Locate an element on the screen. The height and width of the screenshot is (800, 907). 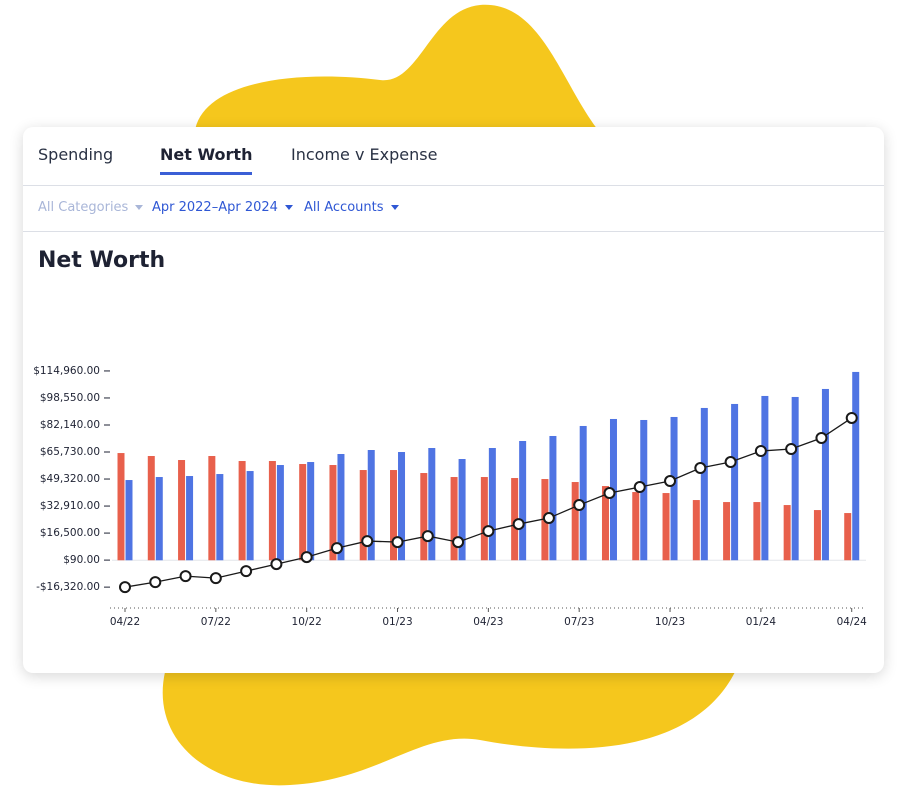
tab-bar: Spending Net Worth Income v Expense is located at coordinates (453, 156).